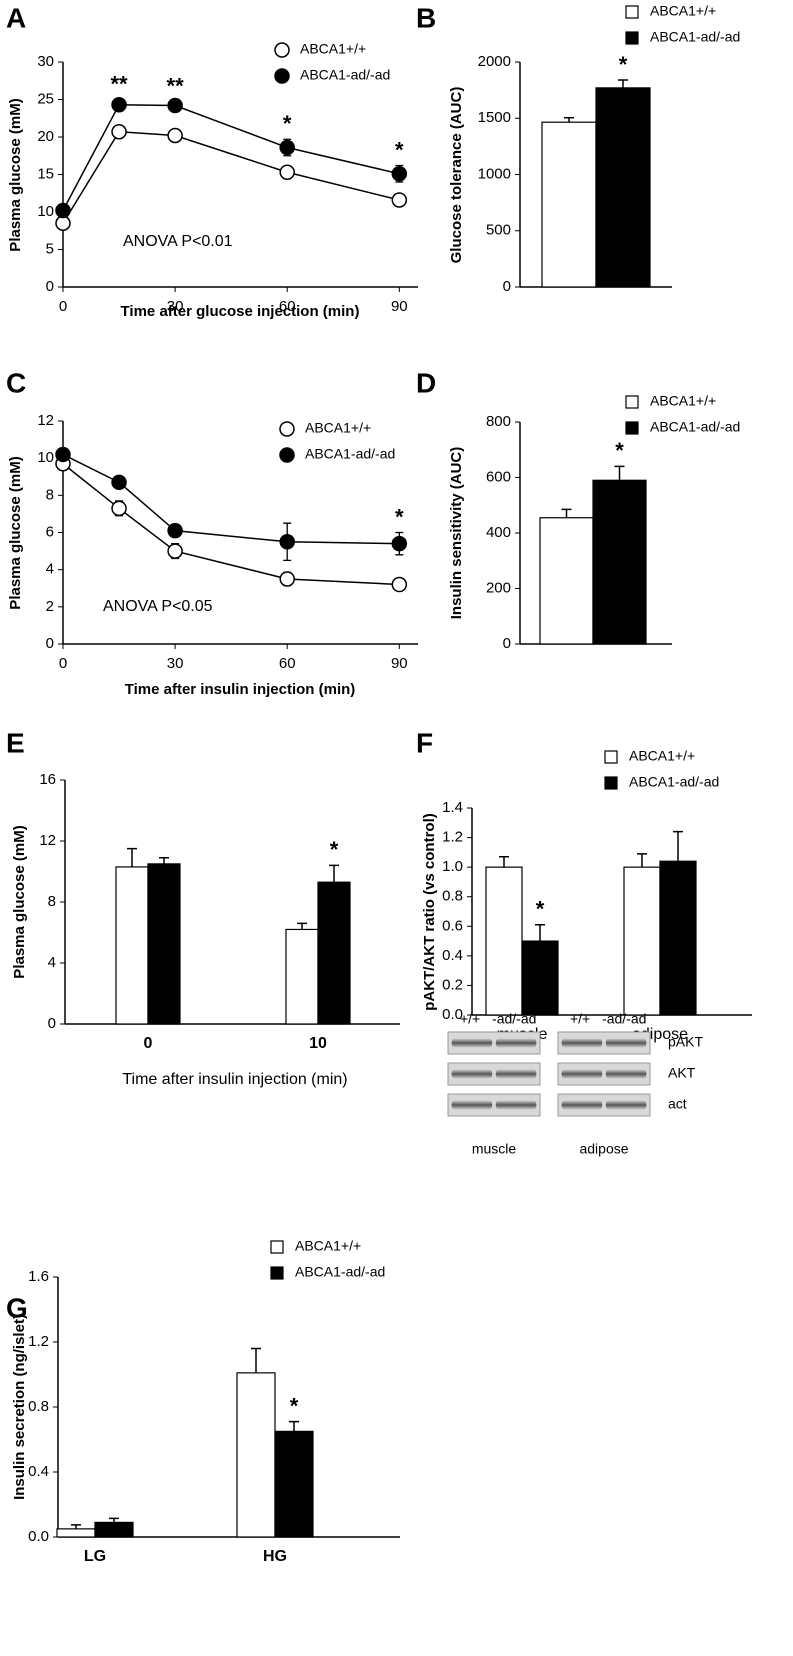 This screenshot has height=1656, width=793. What do you see at coordinates (275, 1556) in the screenshot?
I see `x-tick-label: HG` at bounding box center [275, 1556].